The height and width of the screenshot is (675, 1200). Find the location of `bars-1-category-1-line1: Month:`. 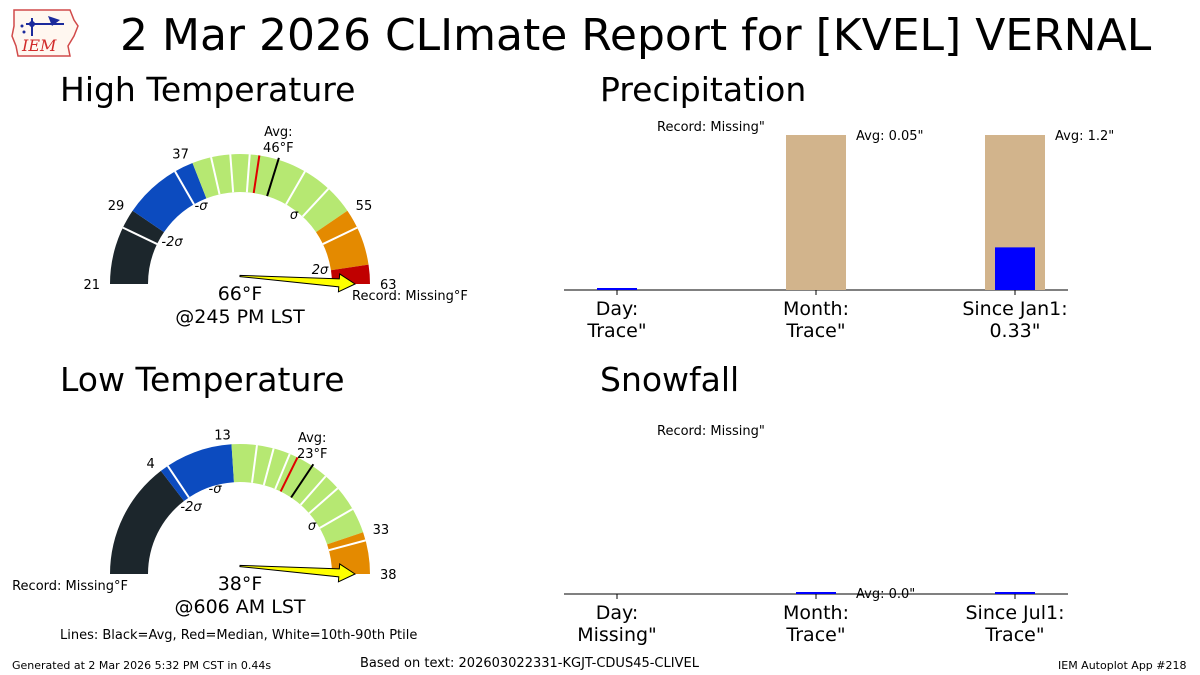

bars-1-category-1-line1: Month: is located at coordinates (816, 309).